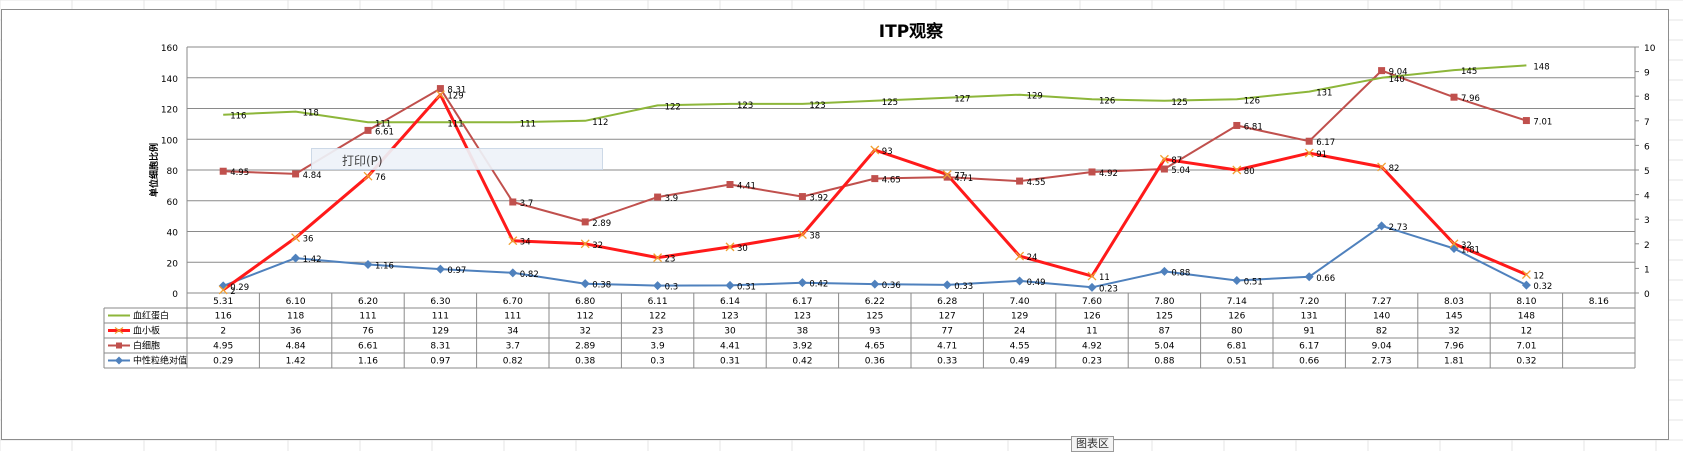 The width and height of the screenshot is (1683, 452). What do you see at coordinates (1542, 287) in the screenshot?
I see `data-label: 0.32` at bounding box center [1542, 287].